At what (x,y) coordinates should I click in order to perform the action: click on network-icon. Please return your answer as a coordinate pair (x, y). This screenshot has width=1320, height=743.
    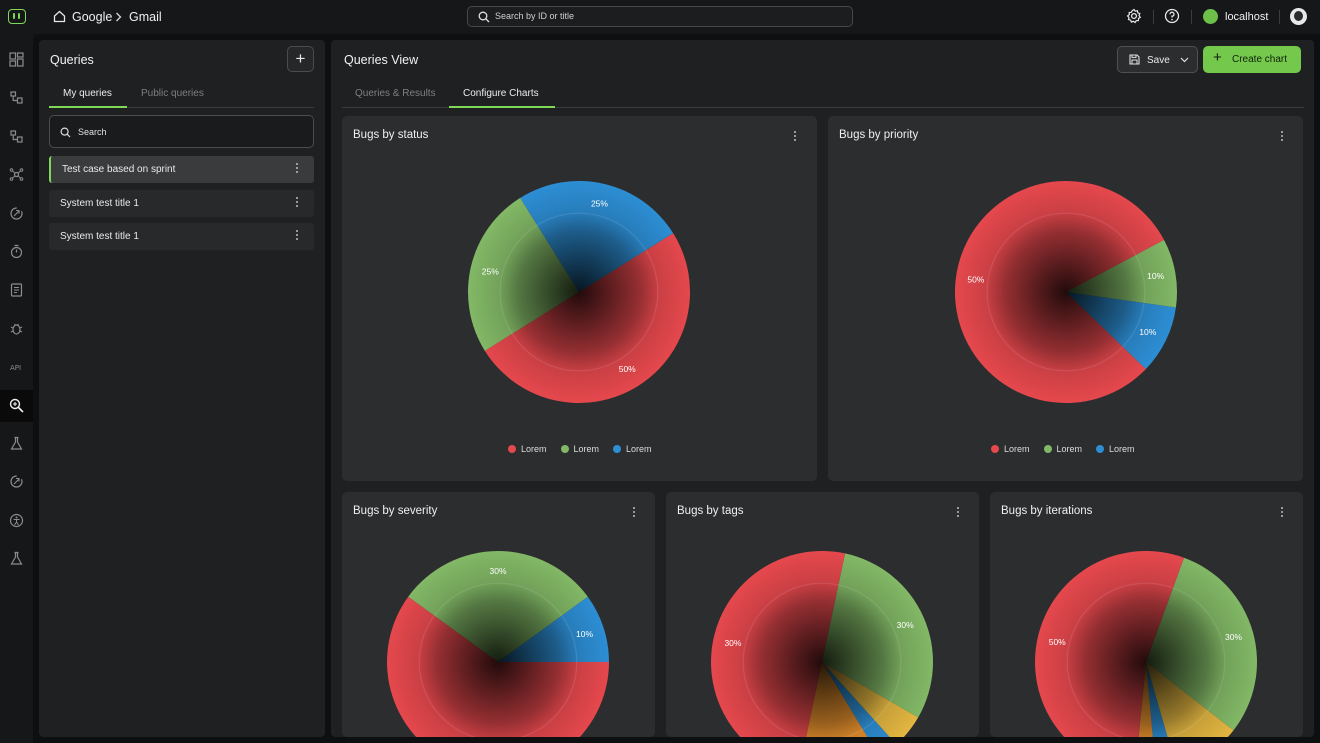
    Looking at the image, I should click on (16, 174).